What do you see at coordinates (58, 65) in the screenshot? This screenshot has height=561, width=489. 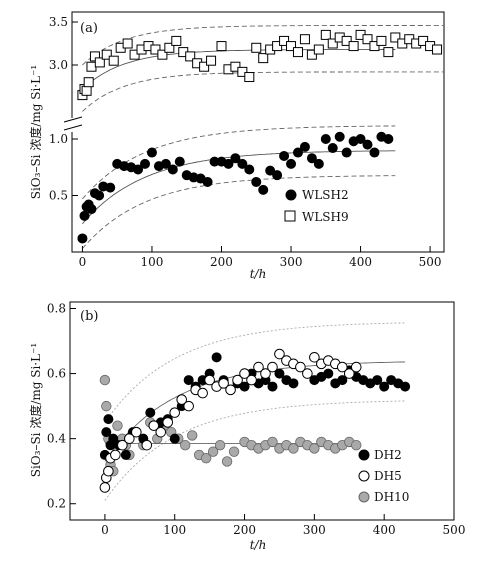 I see `y-tick-label: 3.0` at bounding box center [58, 65].